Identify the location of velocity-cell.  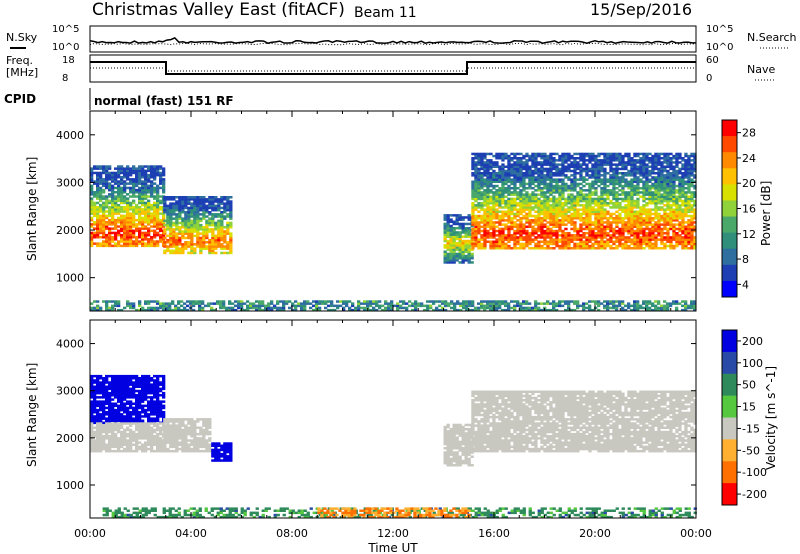
(92, 408).